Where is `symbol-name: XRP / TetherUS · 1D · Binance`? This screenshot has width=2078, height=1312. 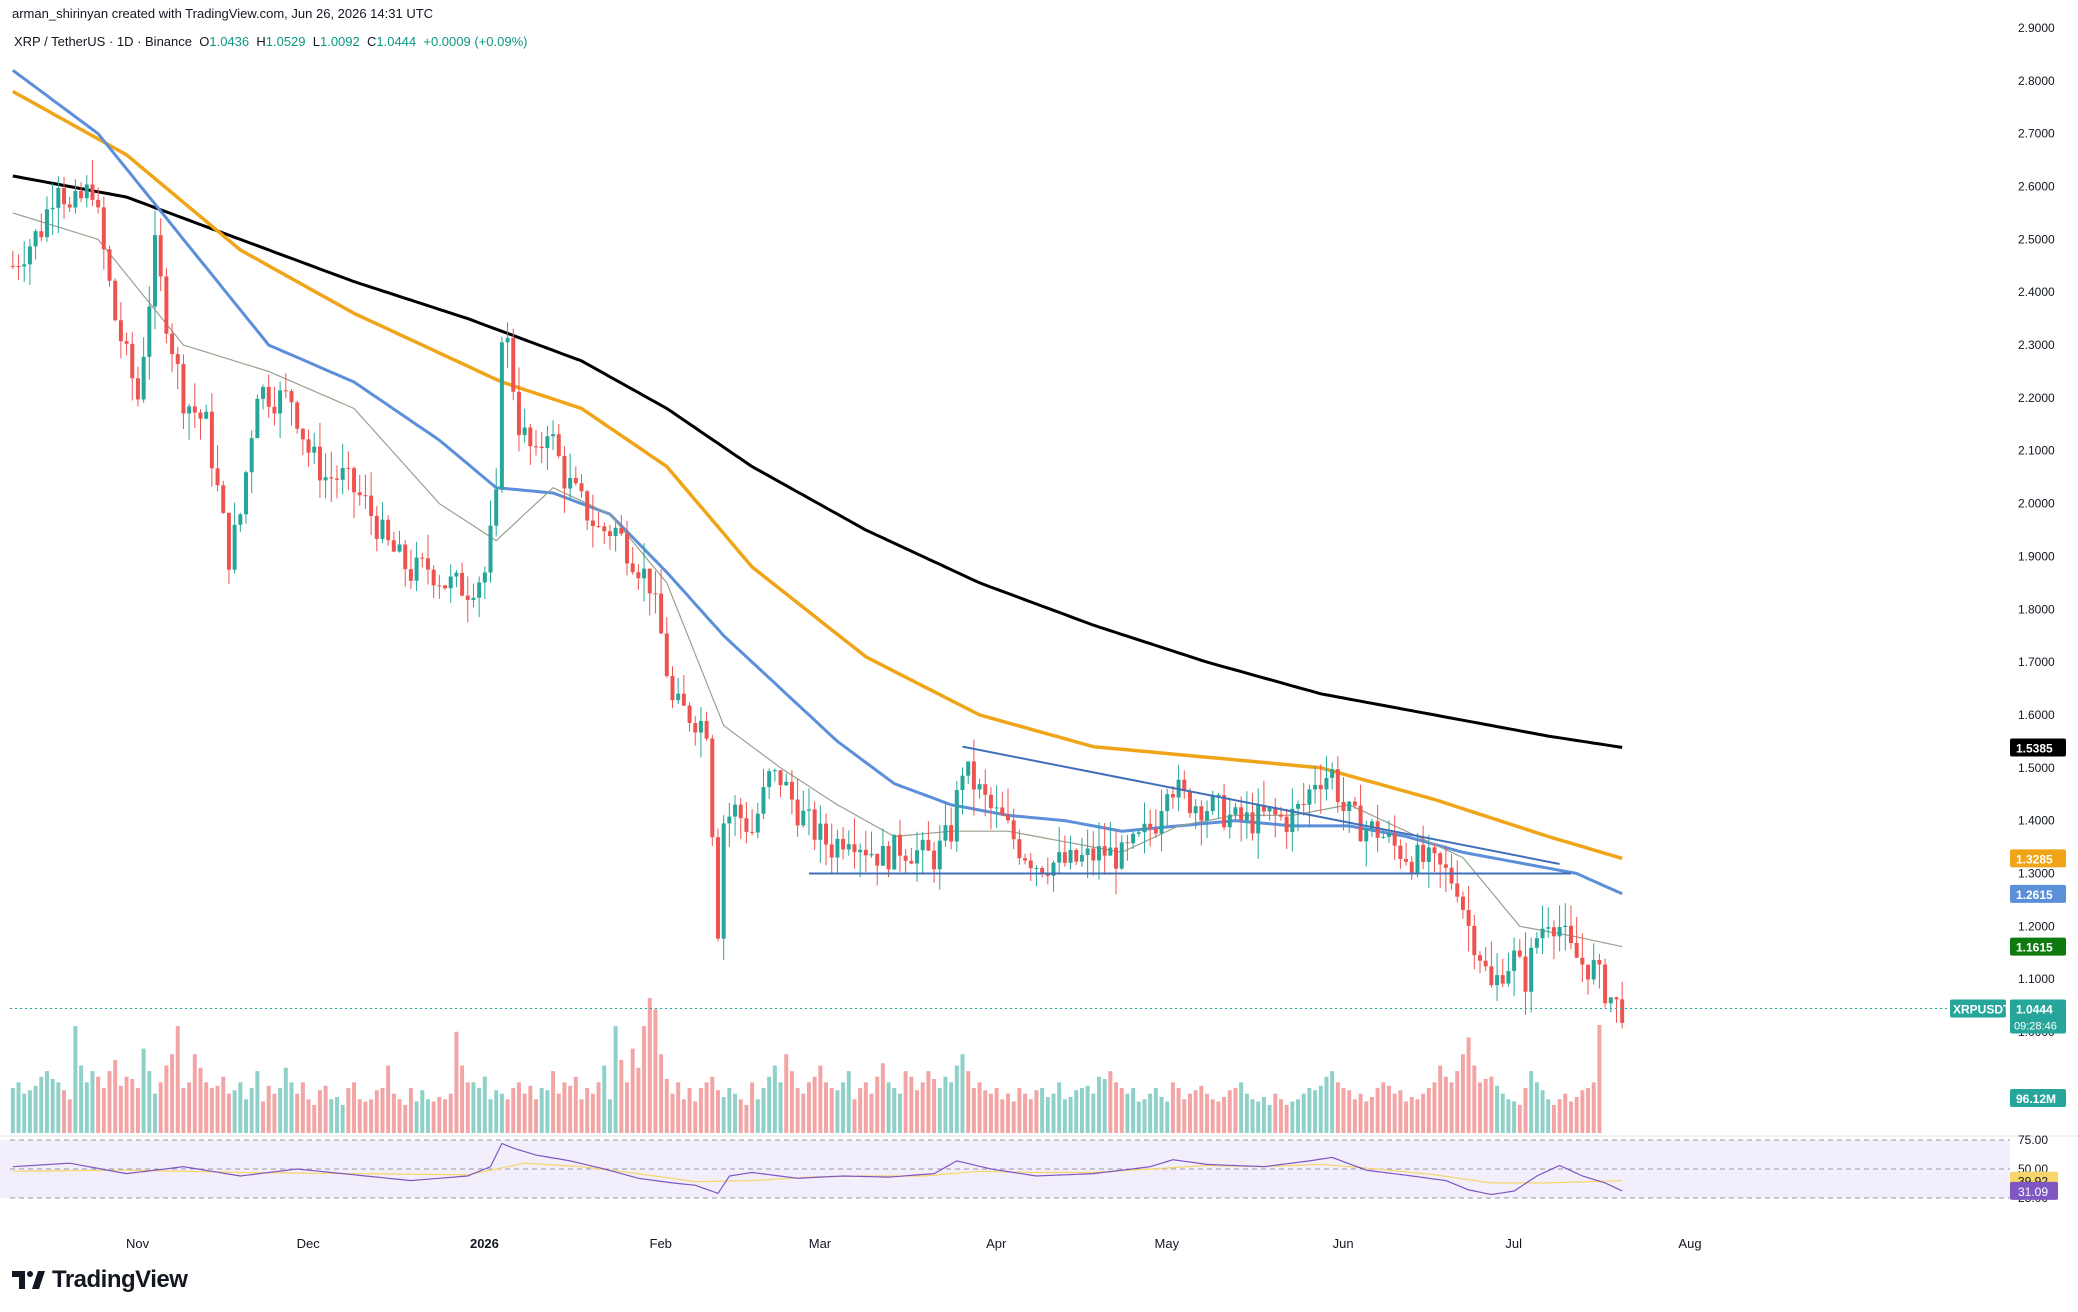 symbol-name: XRP / TetherUS · 1D · Binance is located at coordinates (103, 41).